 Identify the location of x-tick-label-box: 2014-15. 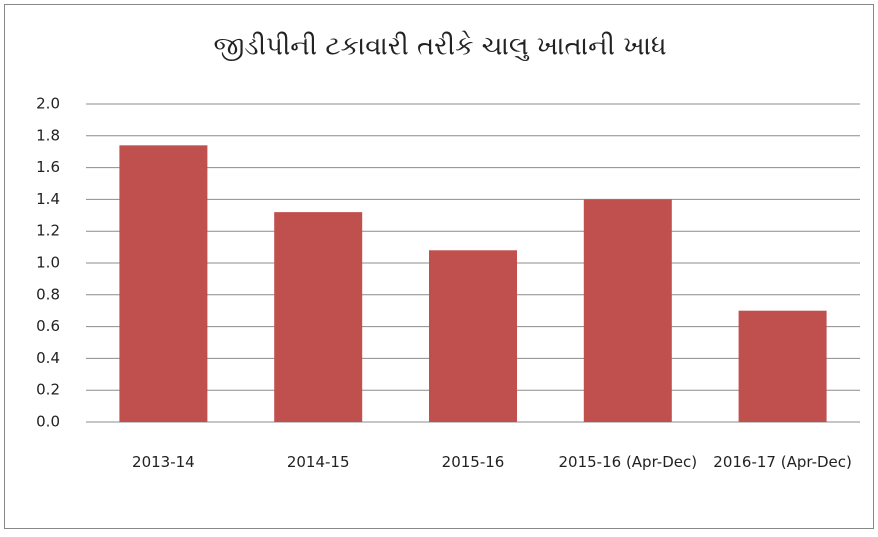
(318, 462).